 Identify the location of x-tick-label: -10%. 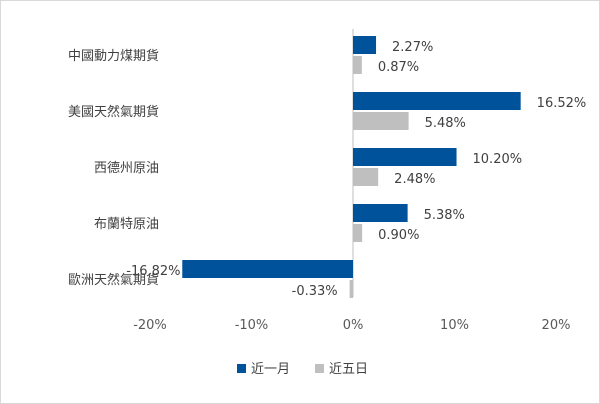
(252, 325).